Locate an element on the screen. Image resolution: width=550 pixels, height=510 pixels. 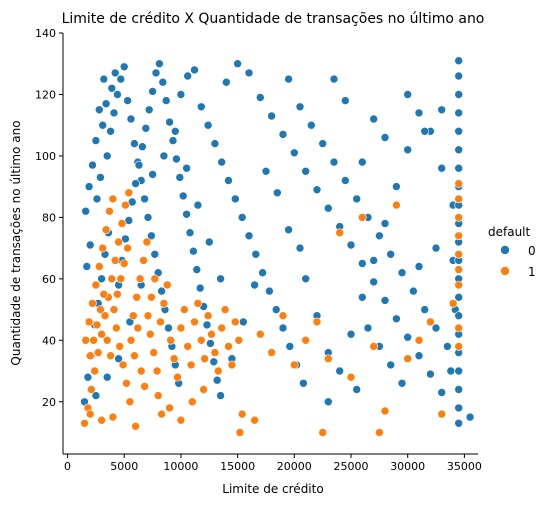
x-axis-label: Limite de crédito is located at coordinates (272, 489).